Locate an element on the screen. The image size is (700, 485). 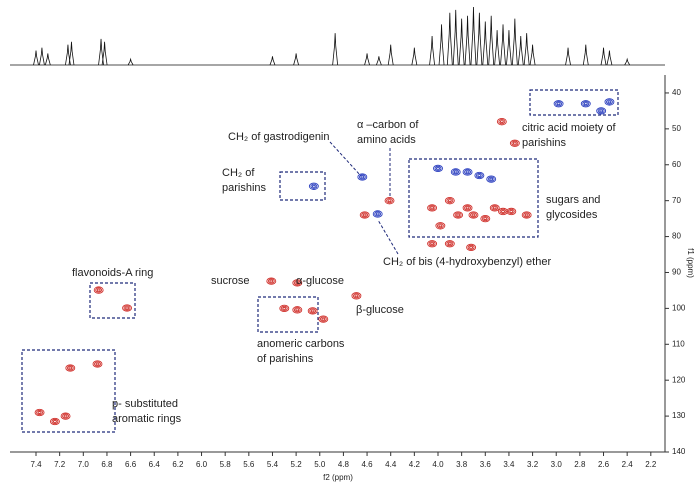
x-axis-label: f2 (ppm) is located at coordinates (338, 477).